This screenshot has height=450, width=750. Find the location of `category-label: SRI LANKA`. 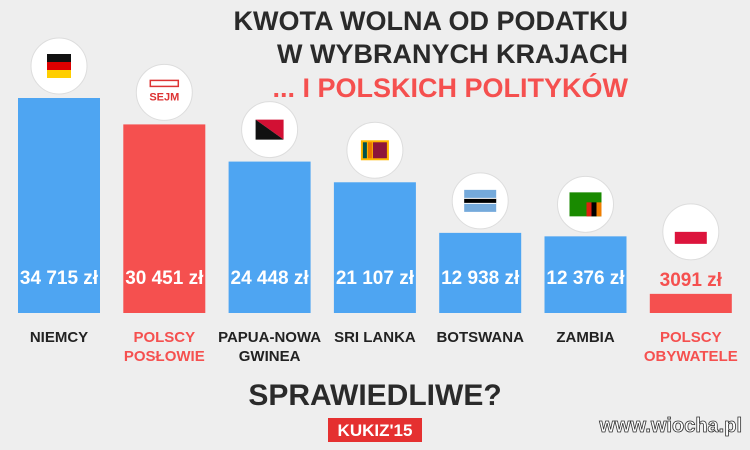

category-label: SRI LANKA is located at coordinates (375, 337).